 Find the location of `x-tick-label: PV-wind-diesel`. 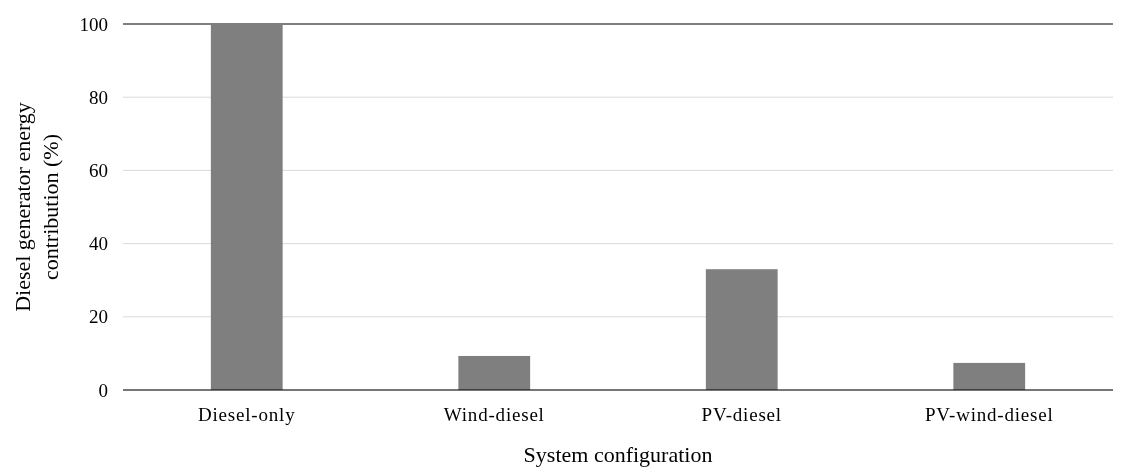

x-tick-label: PV-wind-diesel is located at coordinates (989, 414).